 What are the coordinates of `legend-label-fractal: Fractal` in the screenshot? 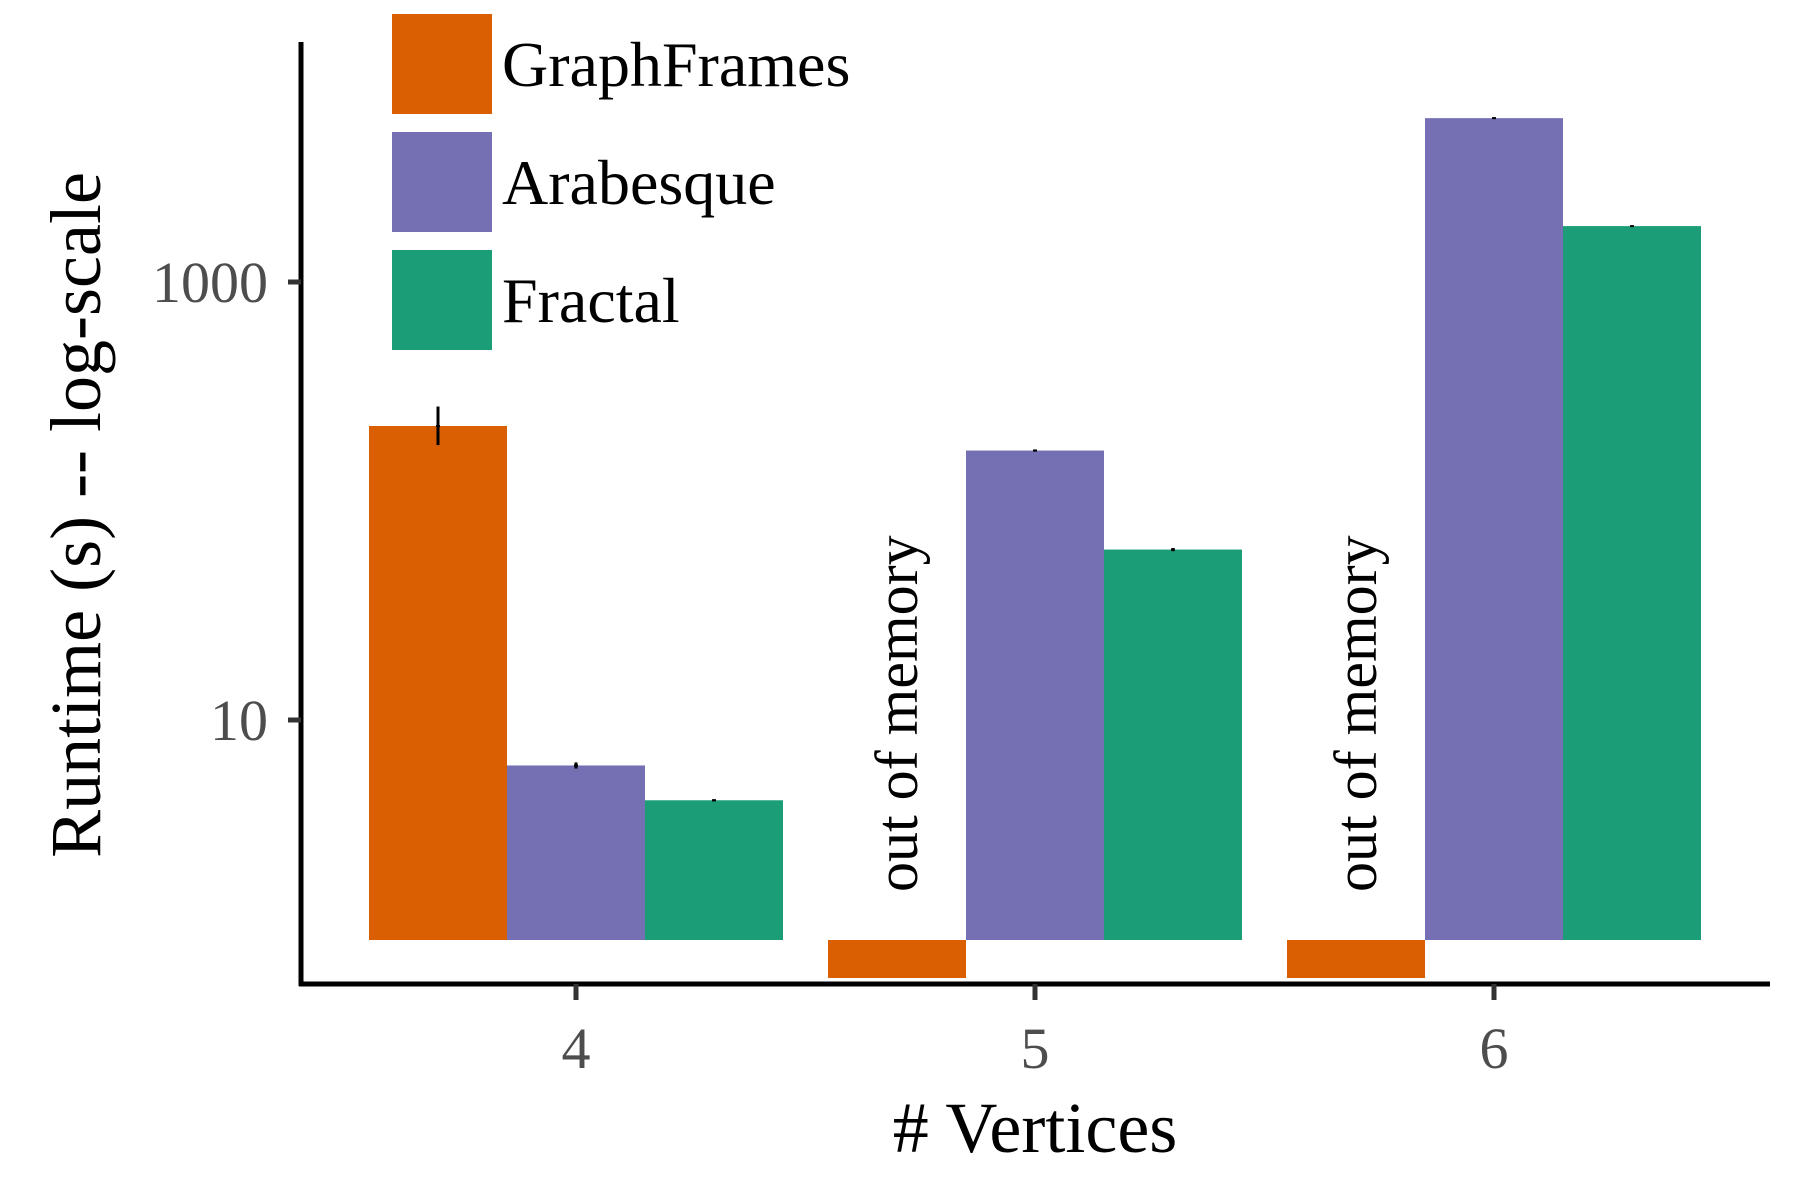 It's located at (591, 300).